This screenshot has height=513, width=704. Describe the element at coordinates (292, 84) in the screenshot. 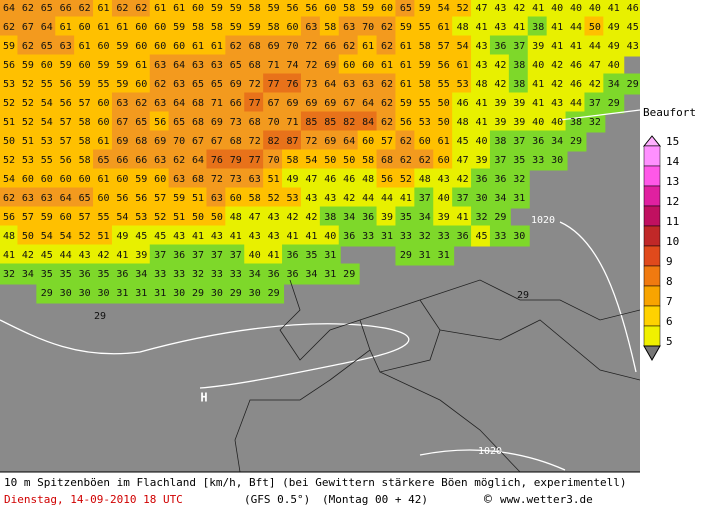

I see `value-label: 76` at that location.